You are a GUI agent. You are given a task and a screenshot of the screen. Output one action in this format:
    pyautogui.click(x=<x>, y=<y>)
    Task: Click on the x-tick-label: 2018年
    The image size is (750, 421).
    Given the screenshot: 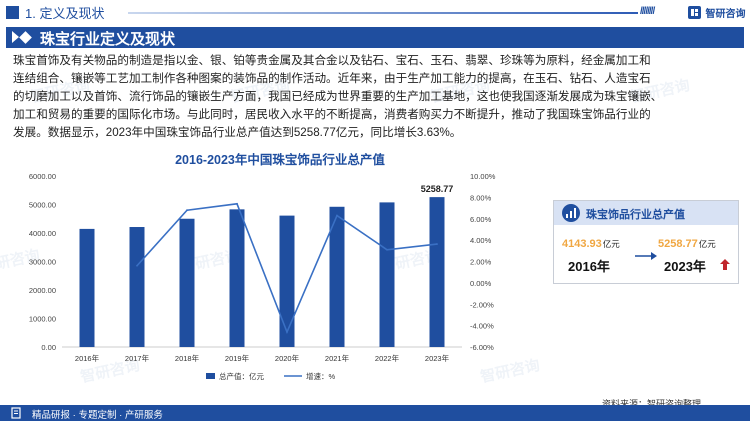 What is the action you would take?
    pyautogui.click(x=187, y=358)
    